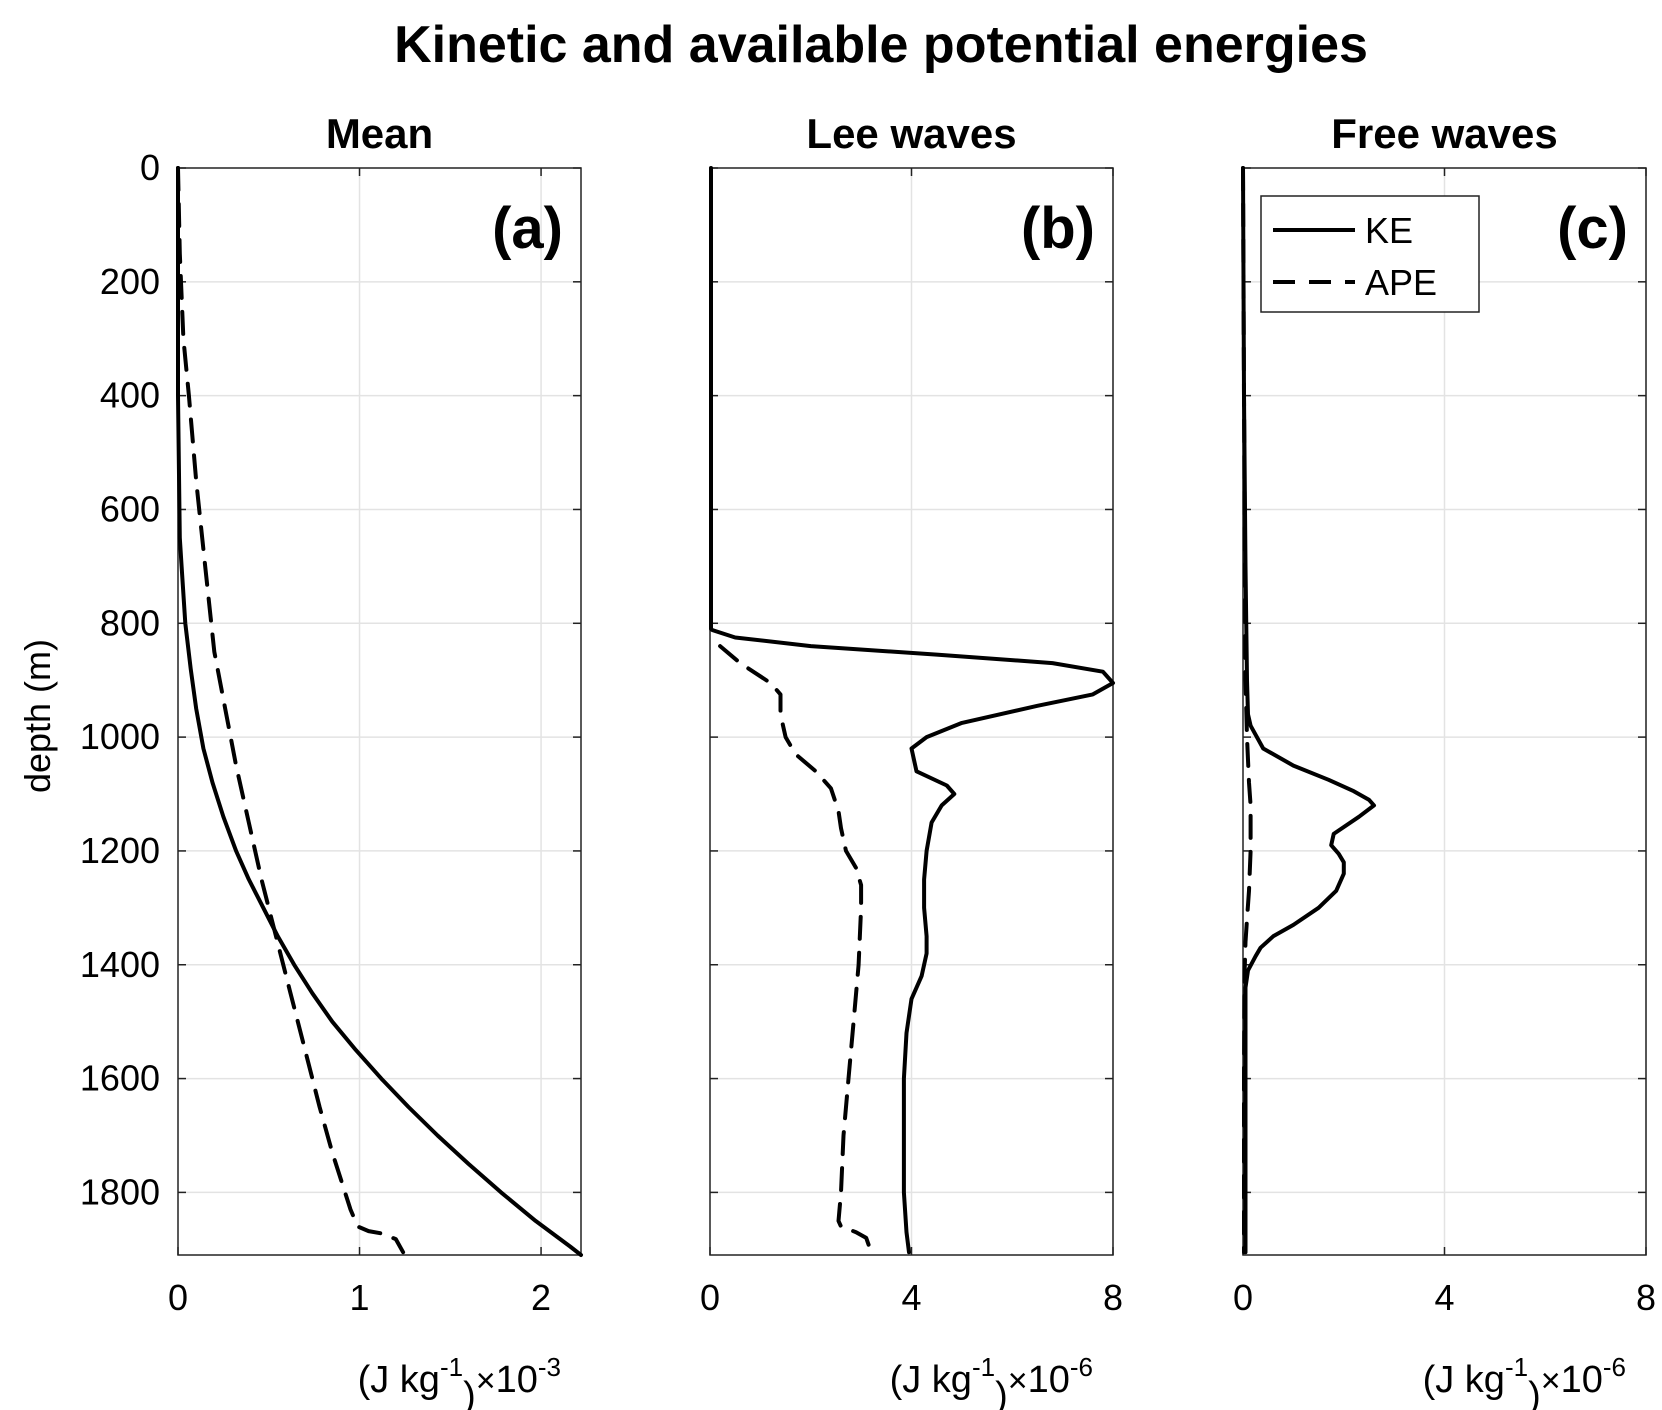 This screenshot has height=1410, width=1662. I want to click on panel-tag: (c), so click(1592, 228).